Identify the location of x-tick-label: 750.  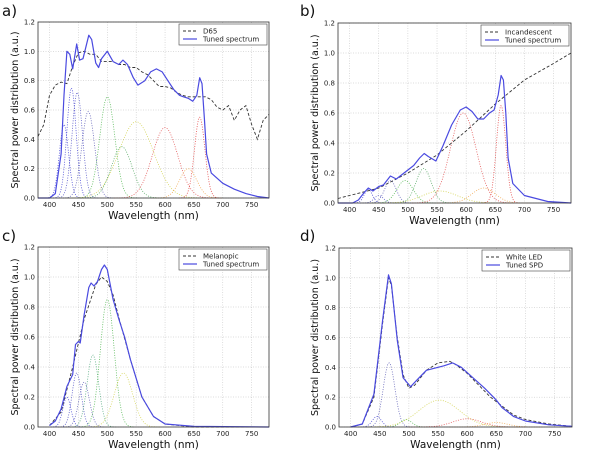
(554, 434).